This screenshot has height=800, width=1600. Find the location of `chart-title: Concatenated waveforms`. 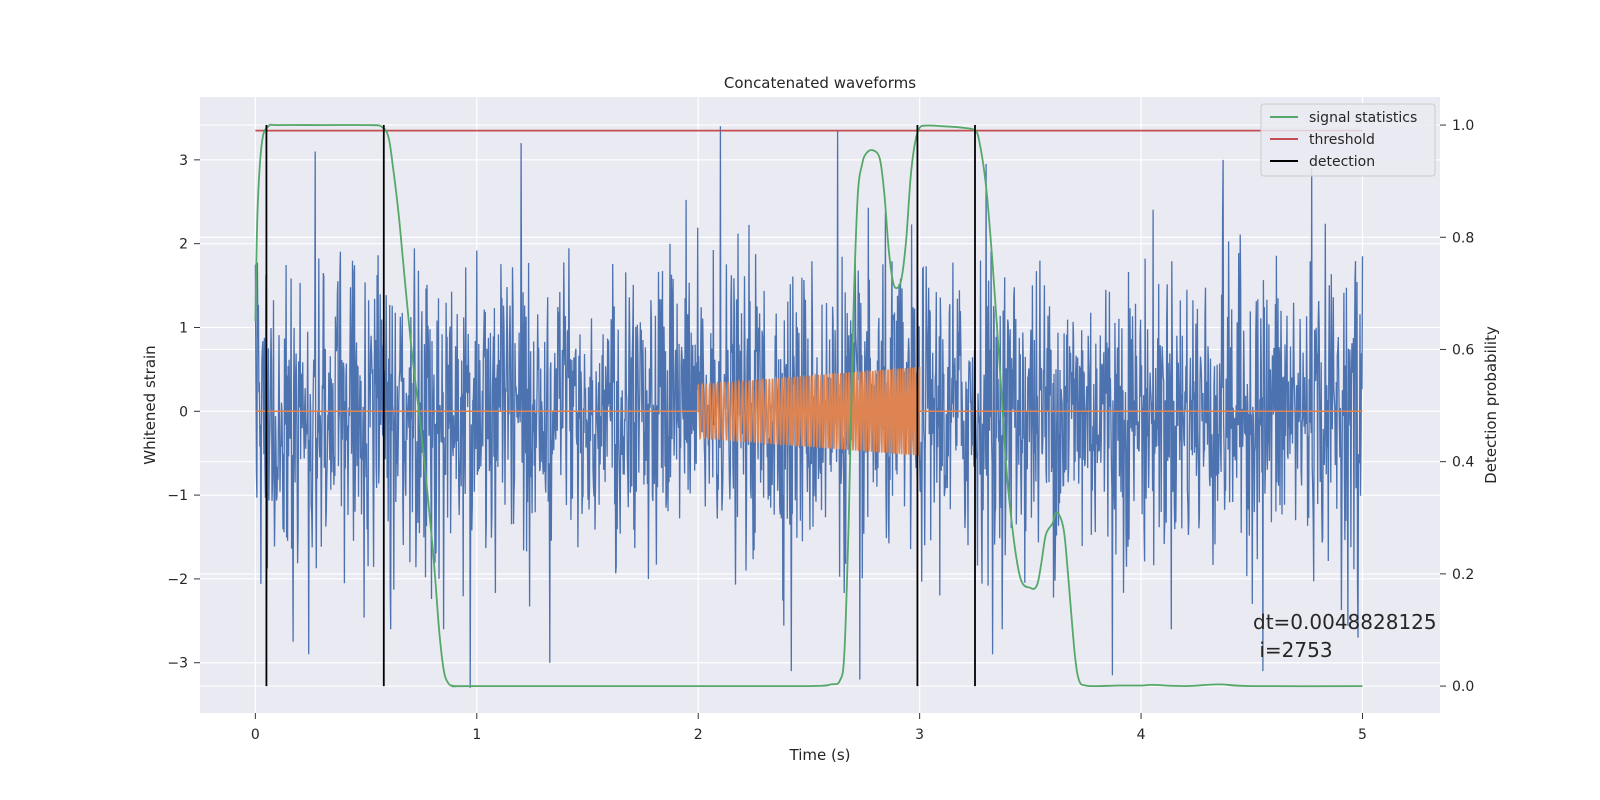

chart-title: Concatenated waveforms is located at coordinates (820, 83).